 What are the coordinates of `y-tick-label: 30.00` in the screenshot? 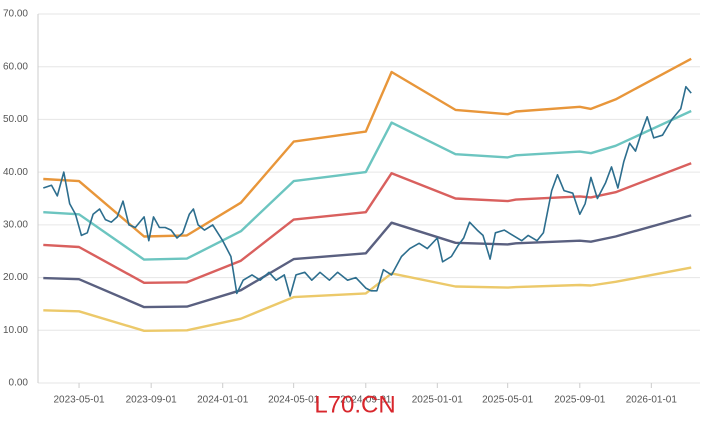 It's located at (15, 224).